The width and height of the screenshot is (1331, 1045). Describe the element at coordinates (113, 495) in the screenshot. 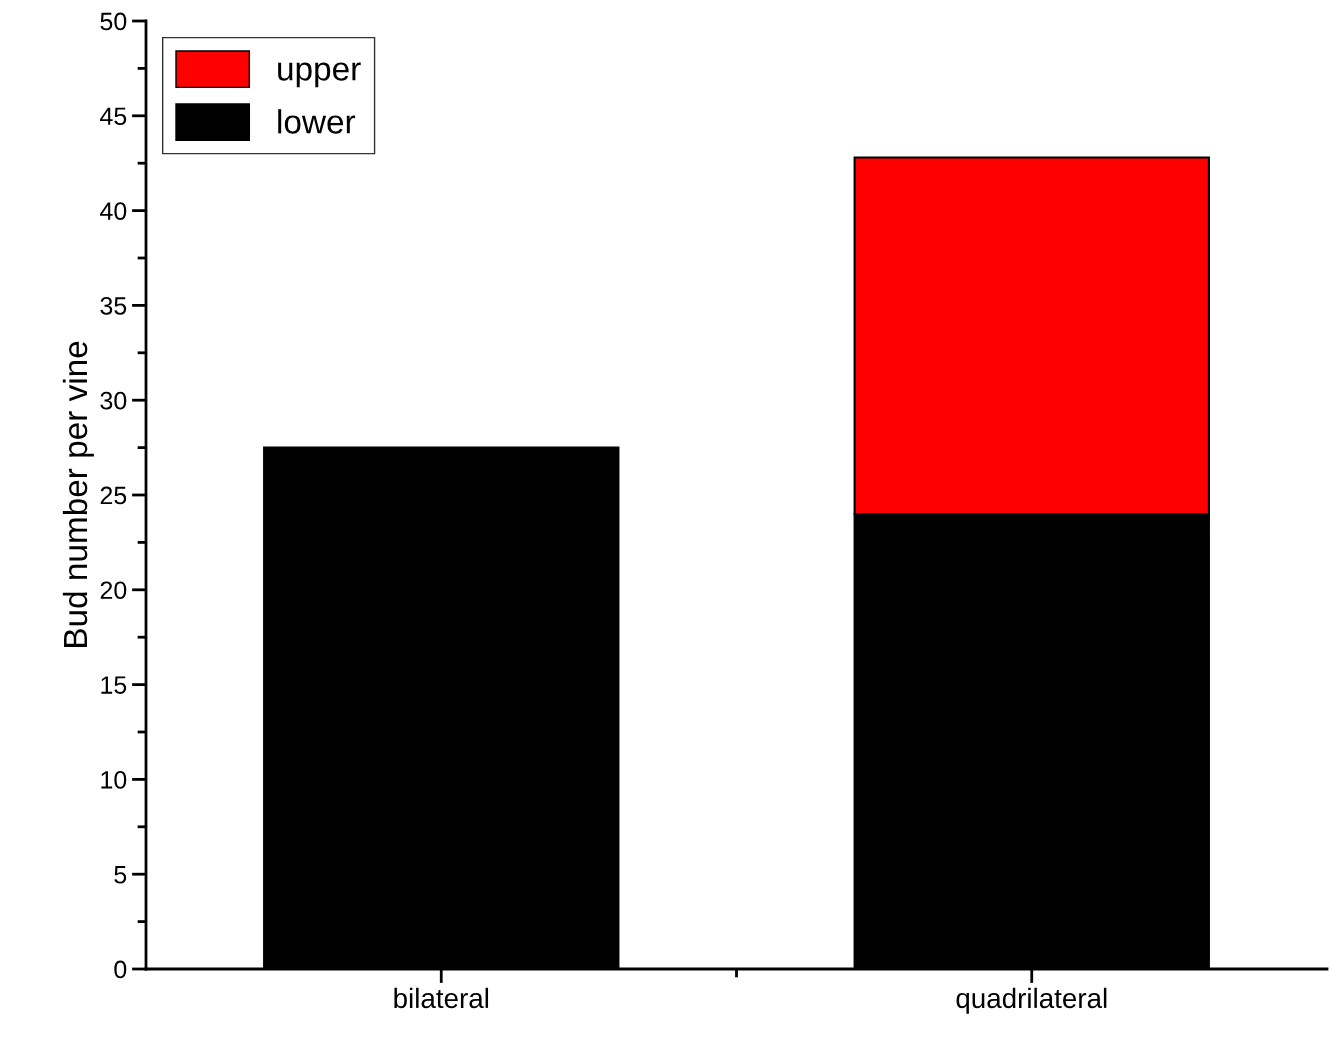

I see `y-tick-label: 25` at that location.